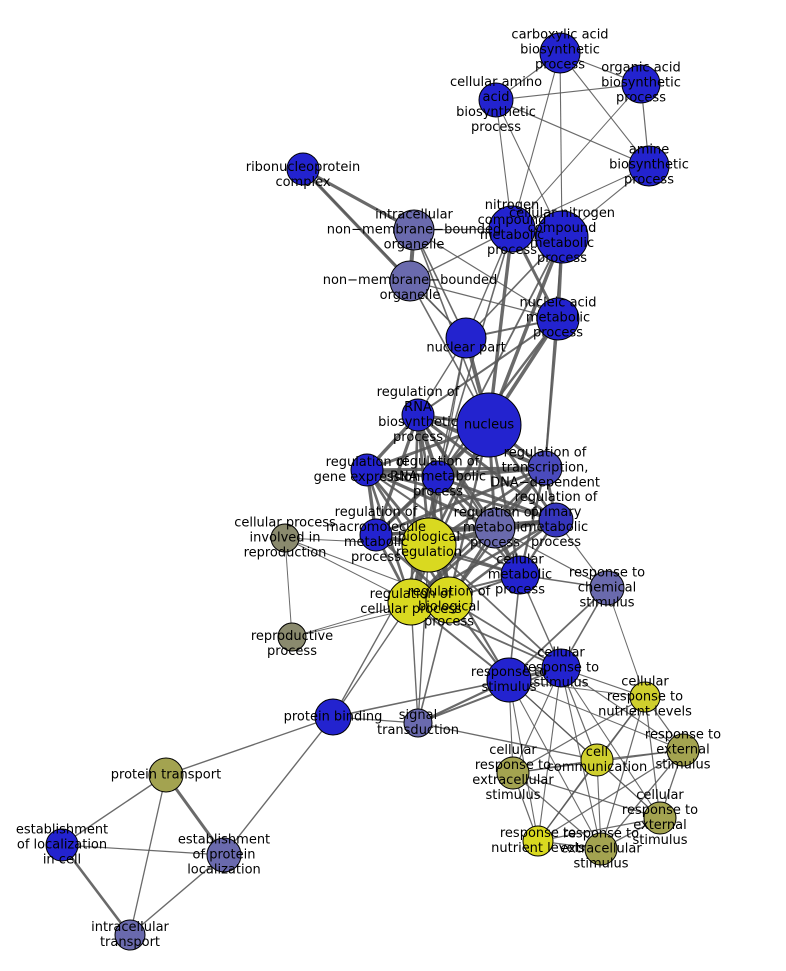 The width and height of the screenshot is (786, 971). What do you see at coordinates (495, 528) in the screenshot?
I see `graph-node-regulation_of_metabolic_process` at bounding box center [495, 528].